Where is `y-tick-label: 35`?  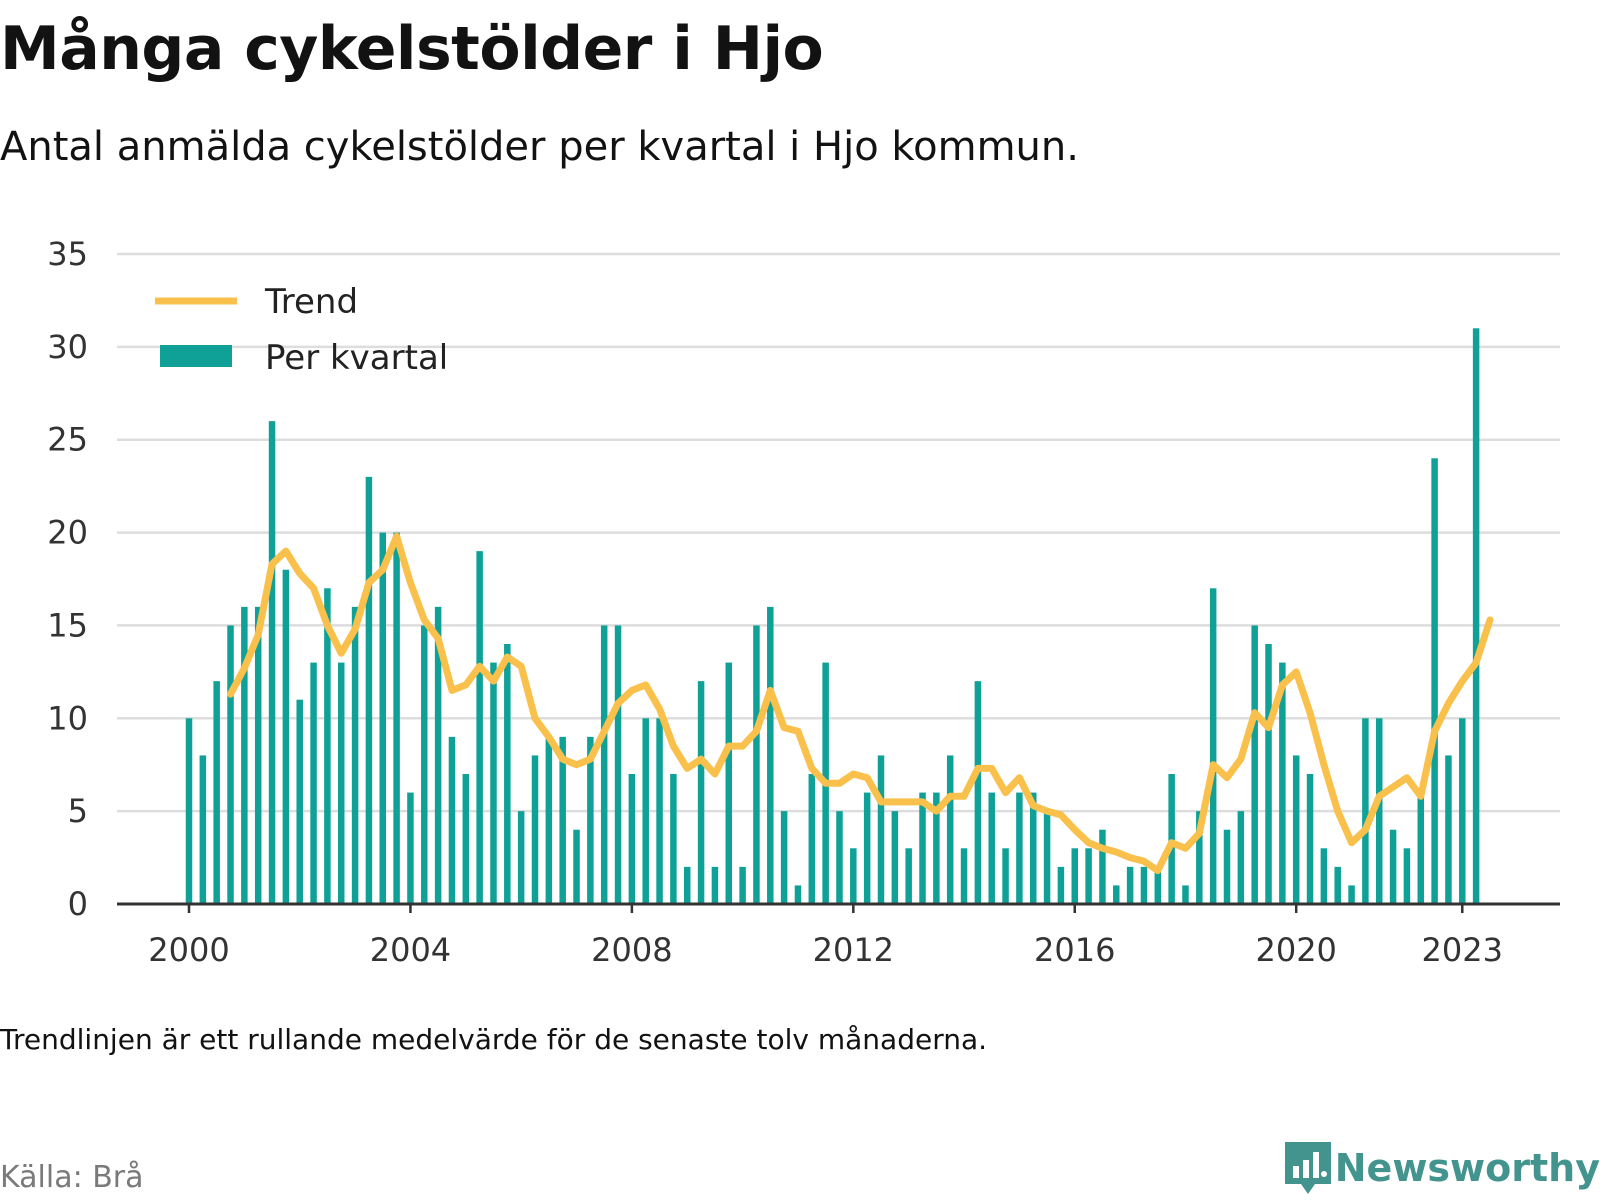 y-tick-label: 35 is located at coordinates (67, 254).